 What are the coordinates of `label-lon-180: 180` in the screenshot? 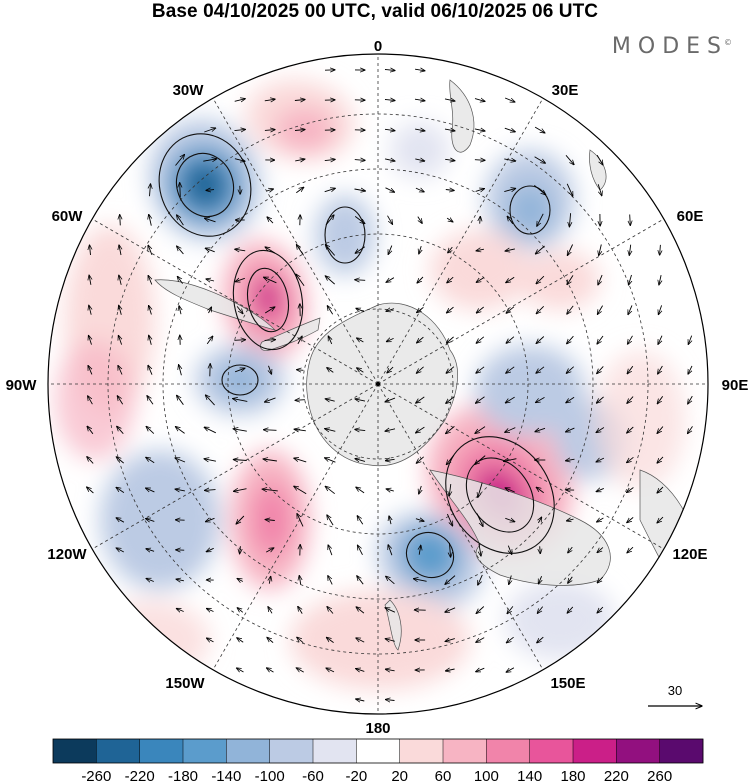 It's located at (377, 728).